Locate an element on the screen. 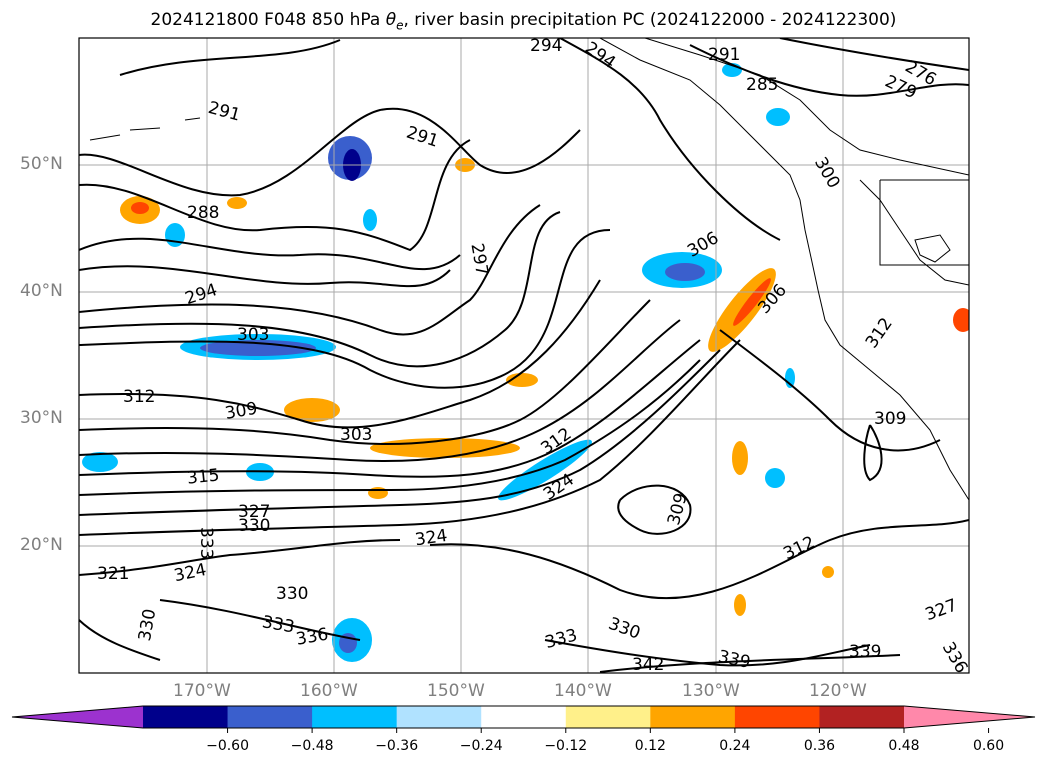 This screenshot has width=1047, height=767. colorbar-tick-label: −0.12 is located at coordinates (566, 746).